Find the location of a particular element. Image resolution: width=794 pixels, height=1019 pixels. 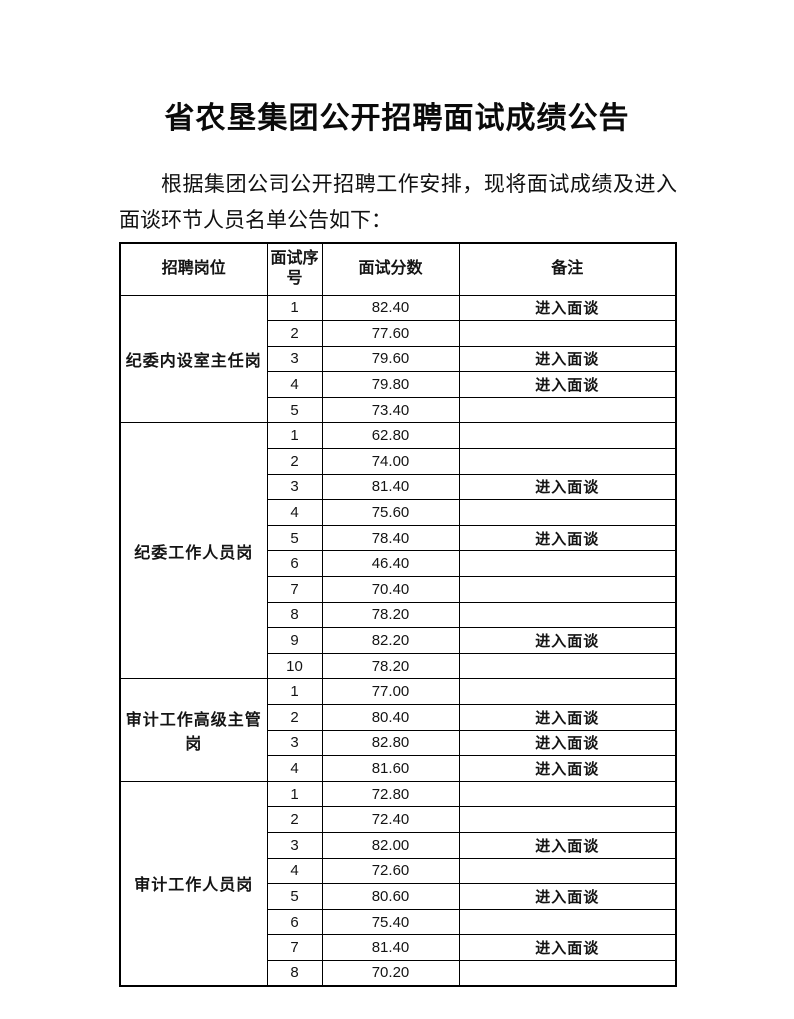

seq-cell: 6 is located at coordinates (294, 564).